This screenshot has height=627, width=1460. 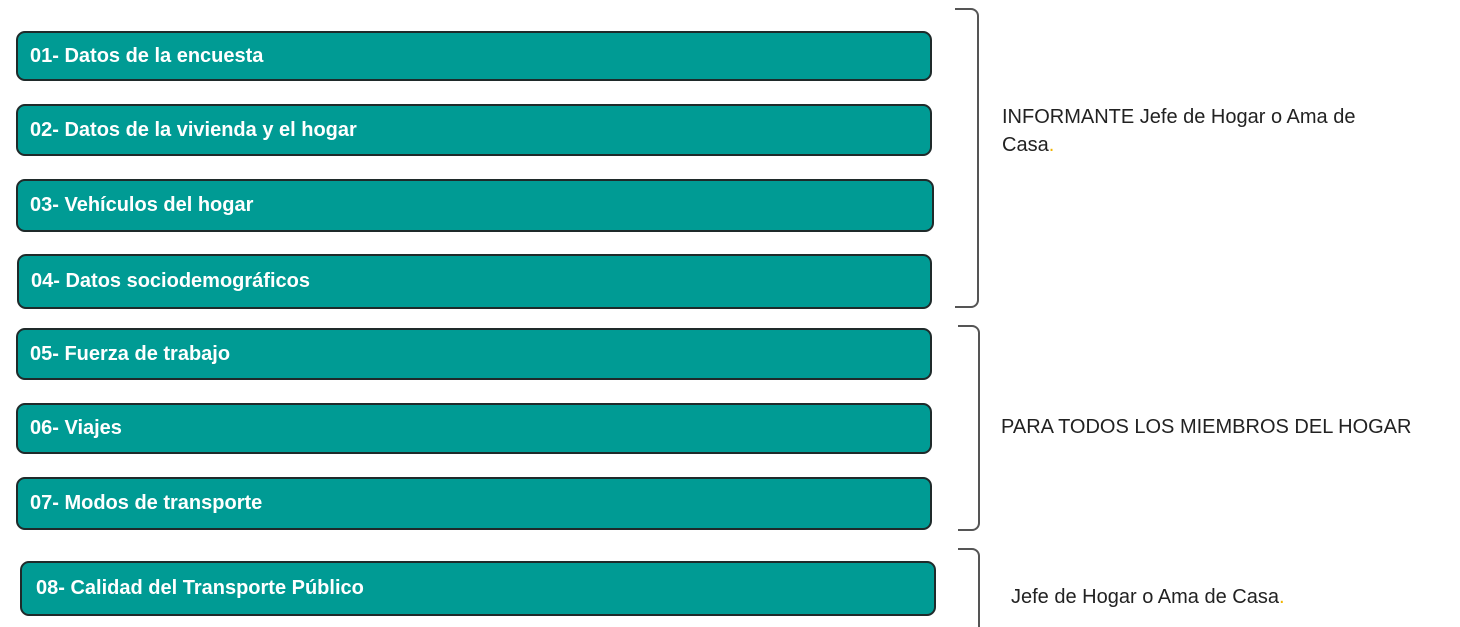 I want to click on group-label-informante-text: INFORMANTE Jefe de Hogar o Ama de Casa, so click(x=1179, y=131).